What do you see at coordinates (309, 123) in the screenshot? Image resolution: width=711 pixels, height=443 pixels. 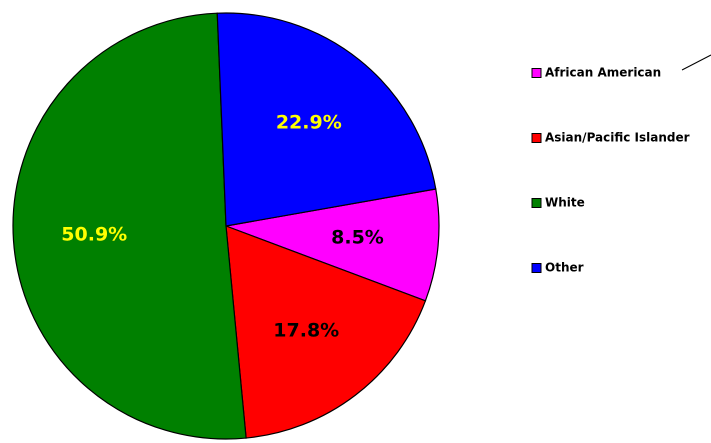 I see `slice-label: 22.9%` at bounding box center [309, 123].